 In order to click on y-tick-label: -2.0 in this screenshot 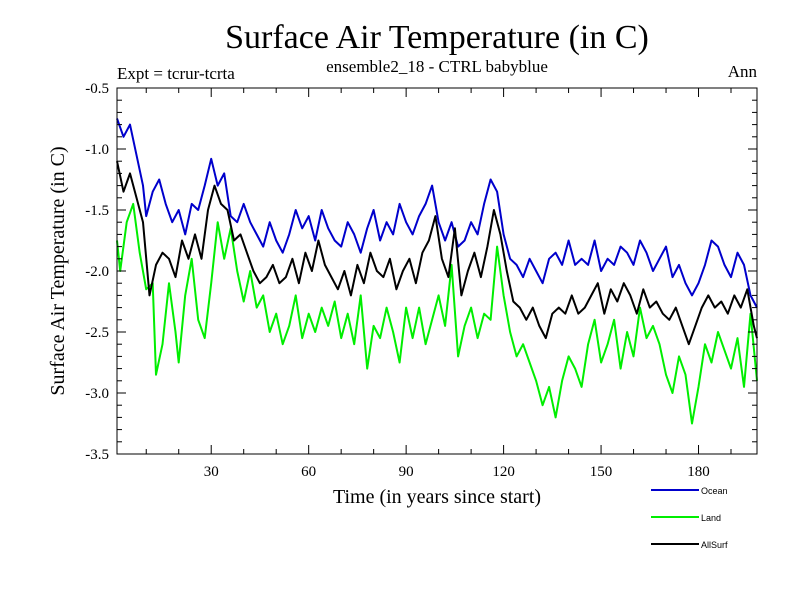, I will do `click(97, 272)`.